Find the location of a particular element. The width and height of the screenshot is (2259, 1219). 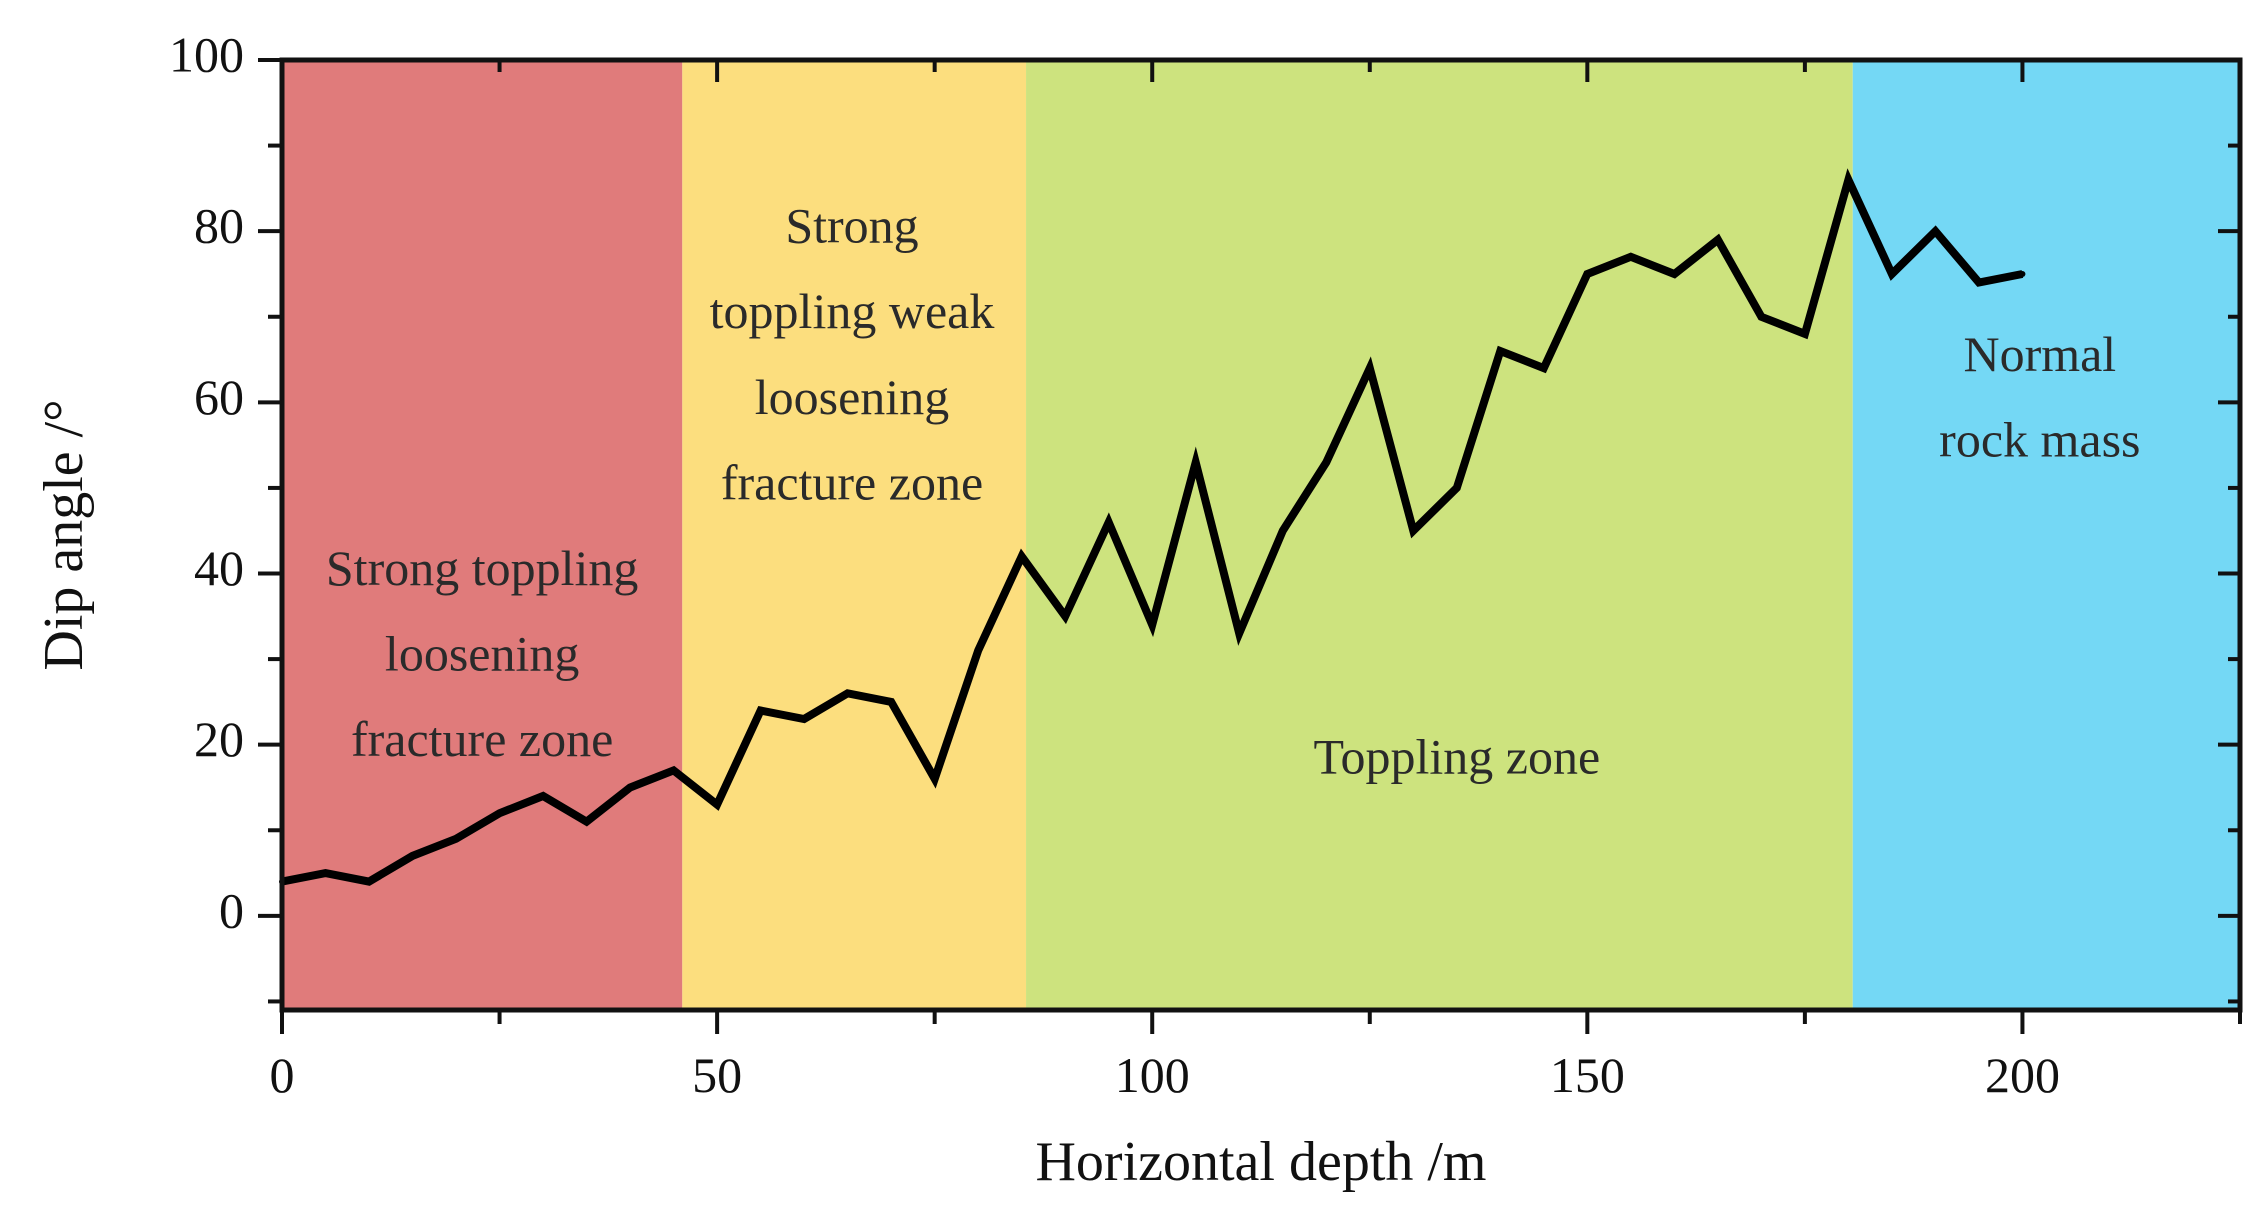

x-tick-label-150: 150 is located at coordinates (1587, 1075).